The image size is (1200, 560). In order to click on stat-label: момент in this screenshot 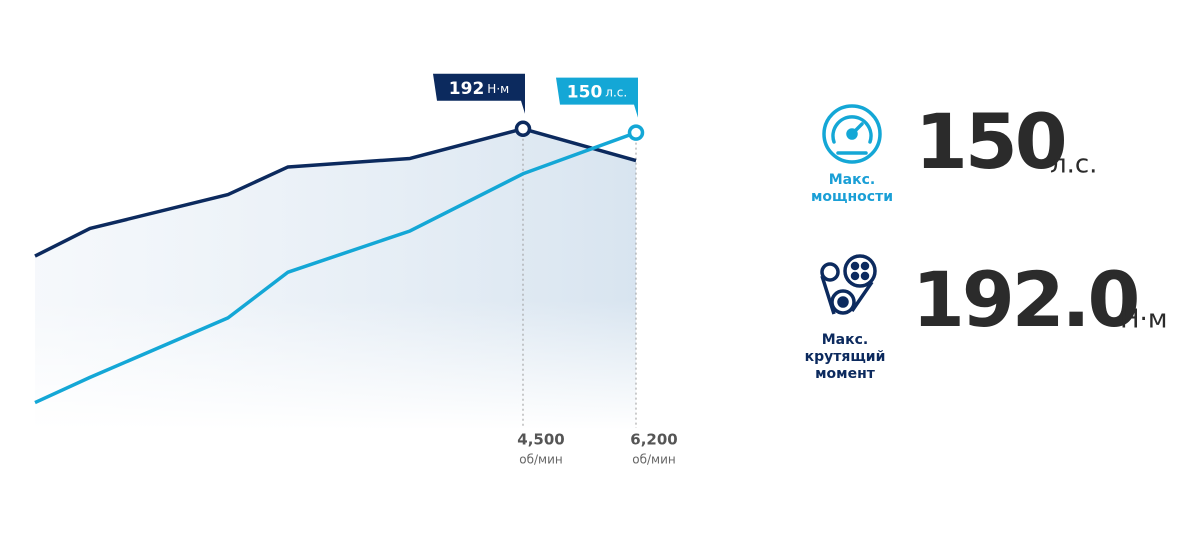, I will do `click(845, 374)`.